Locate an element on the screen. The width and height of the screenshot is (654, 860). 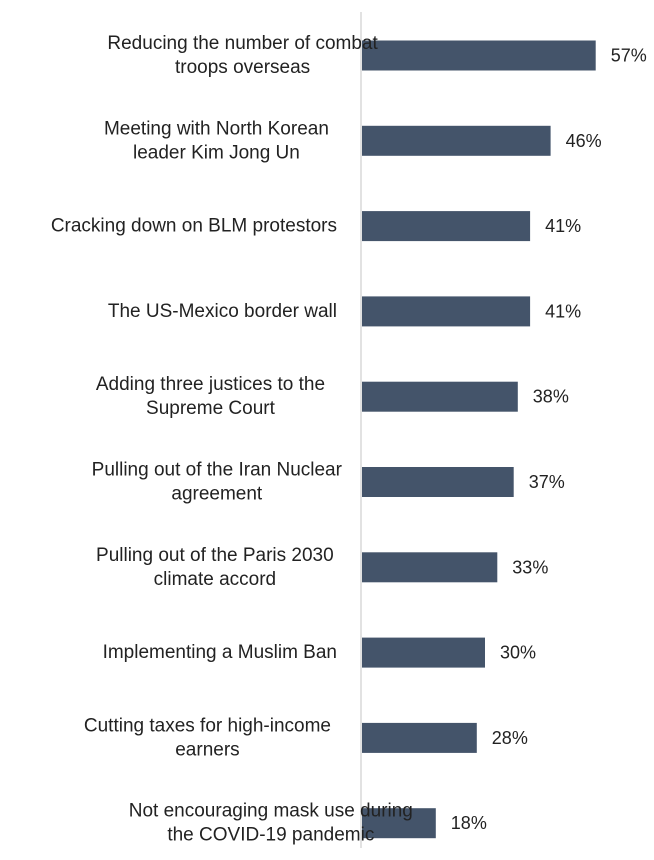
category-label-line: the COVID-19 pandemic is located at coordinates (270, 835).